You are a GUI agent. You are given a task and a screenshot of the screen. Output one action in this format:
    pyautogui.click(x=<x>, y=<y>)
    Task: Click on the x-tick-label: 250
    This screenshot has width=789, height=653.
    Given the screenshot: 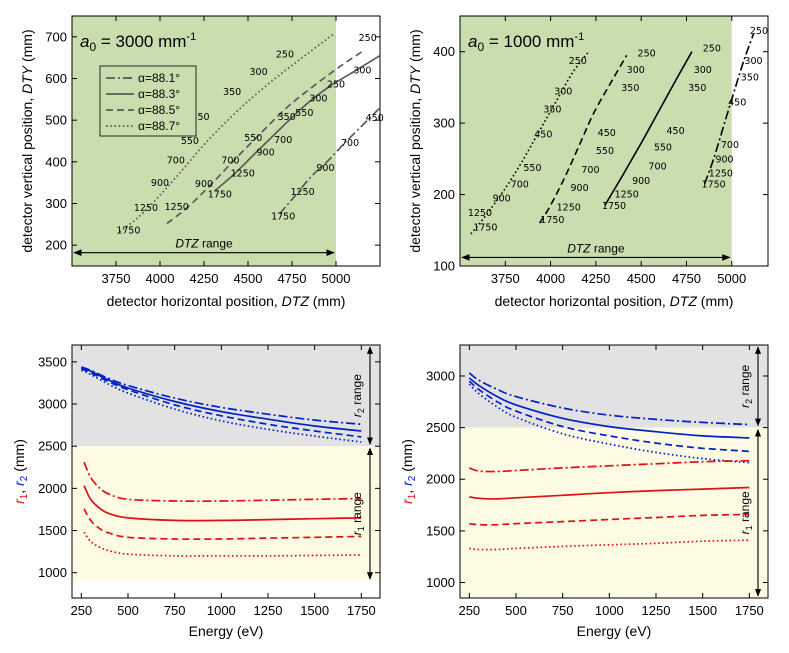 What is the action you would take?
    pyautogui.click(x=81, y=610)
    